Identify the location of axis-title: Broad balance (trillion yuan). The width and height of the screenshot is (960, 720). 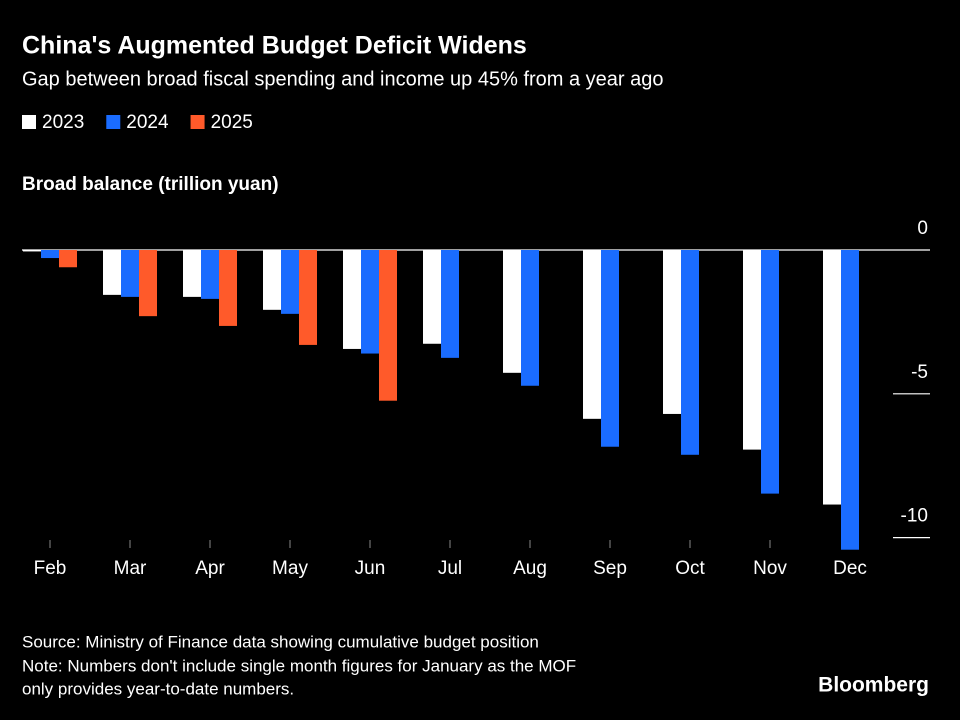
(150, 184).